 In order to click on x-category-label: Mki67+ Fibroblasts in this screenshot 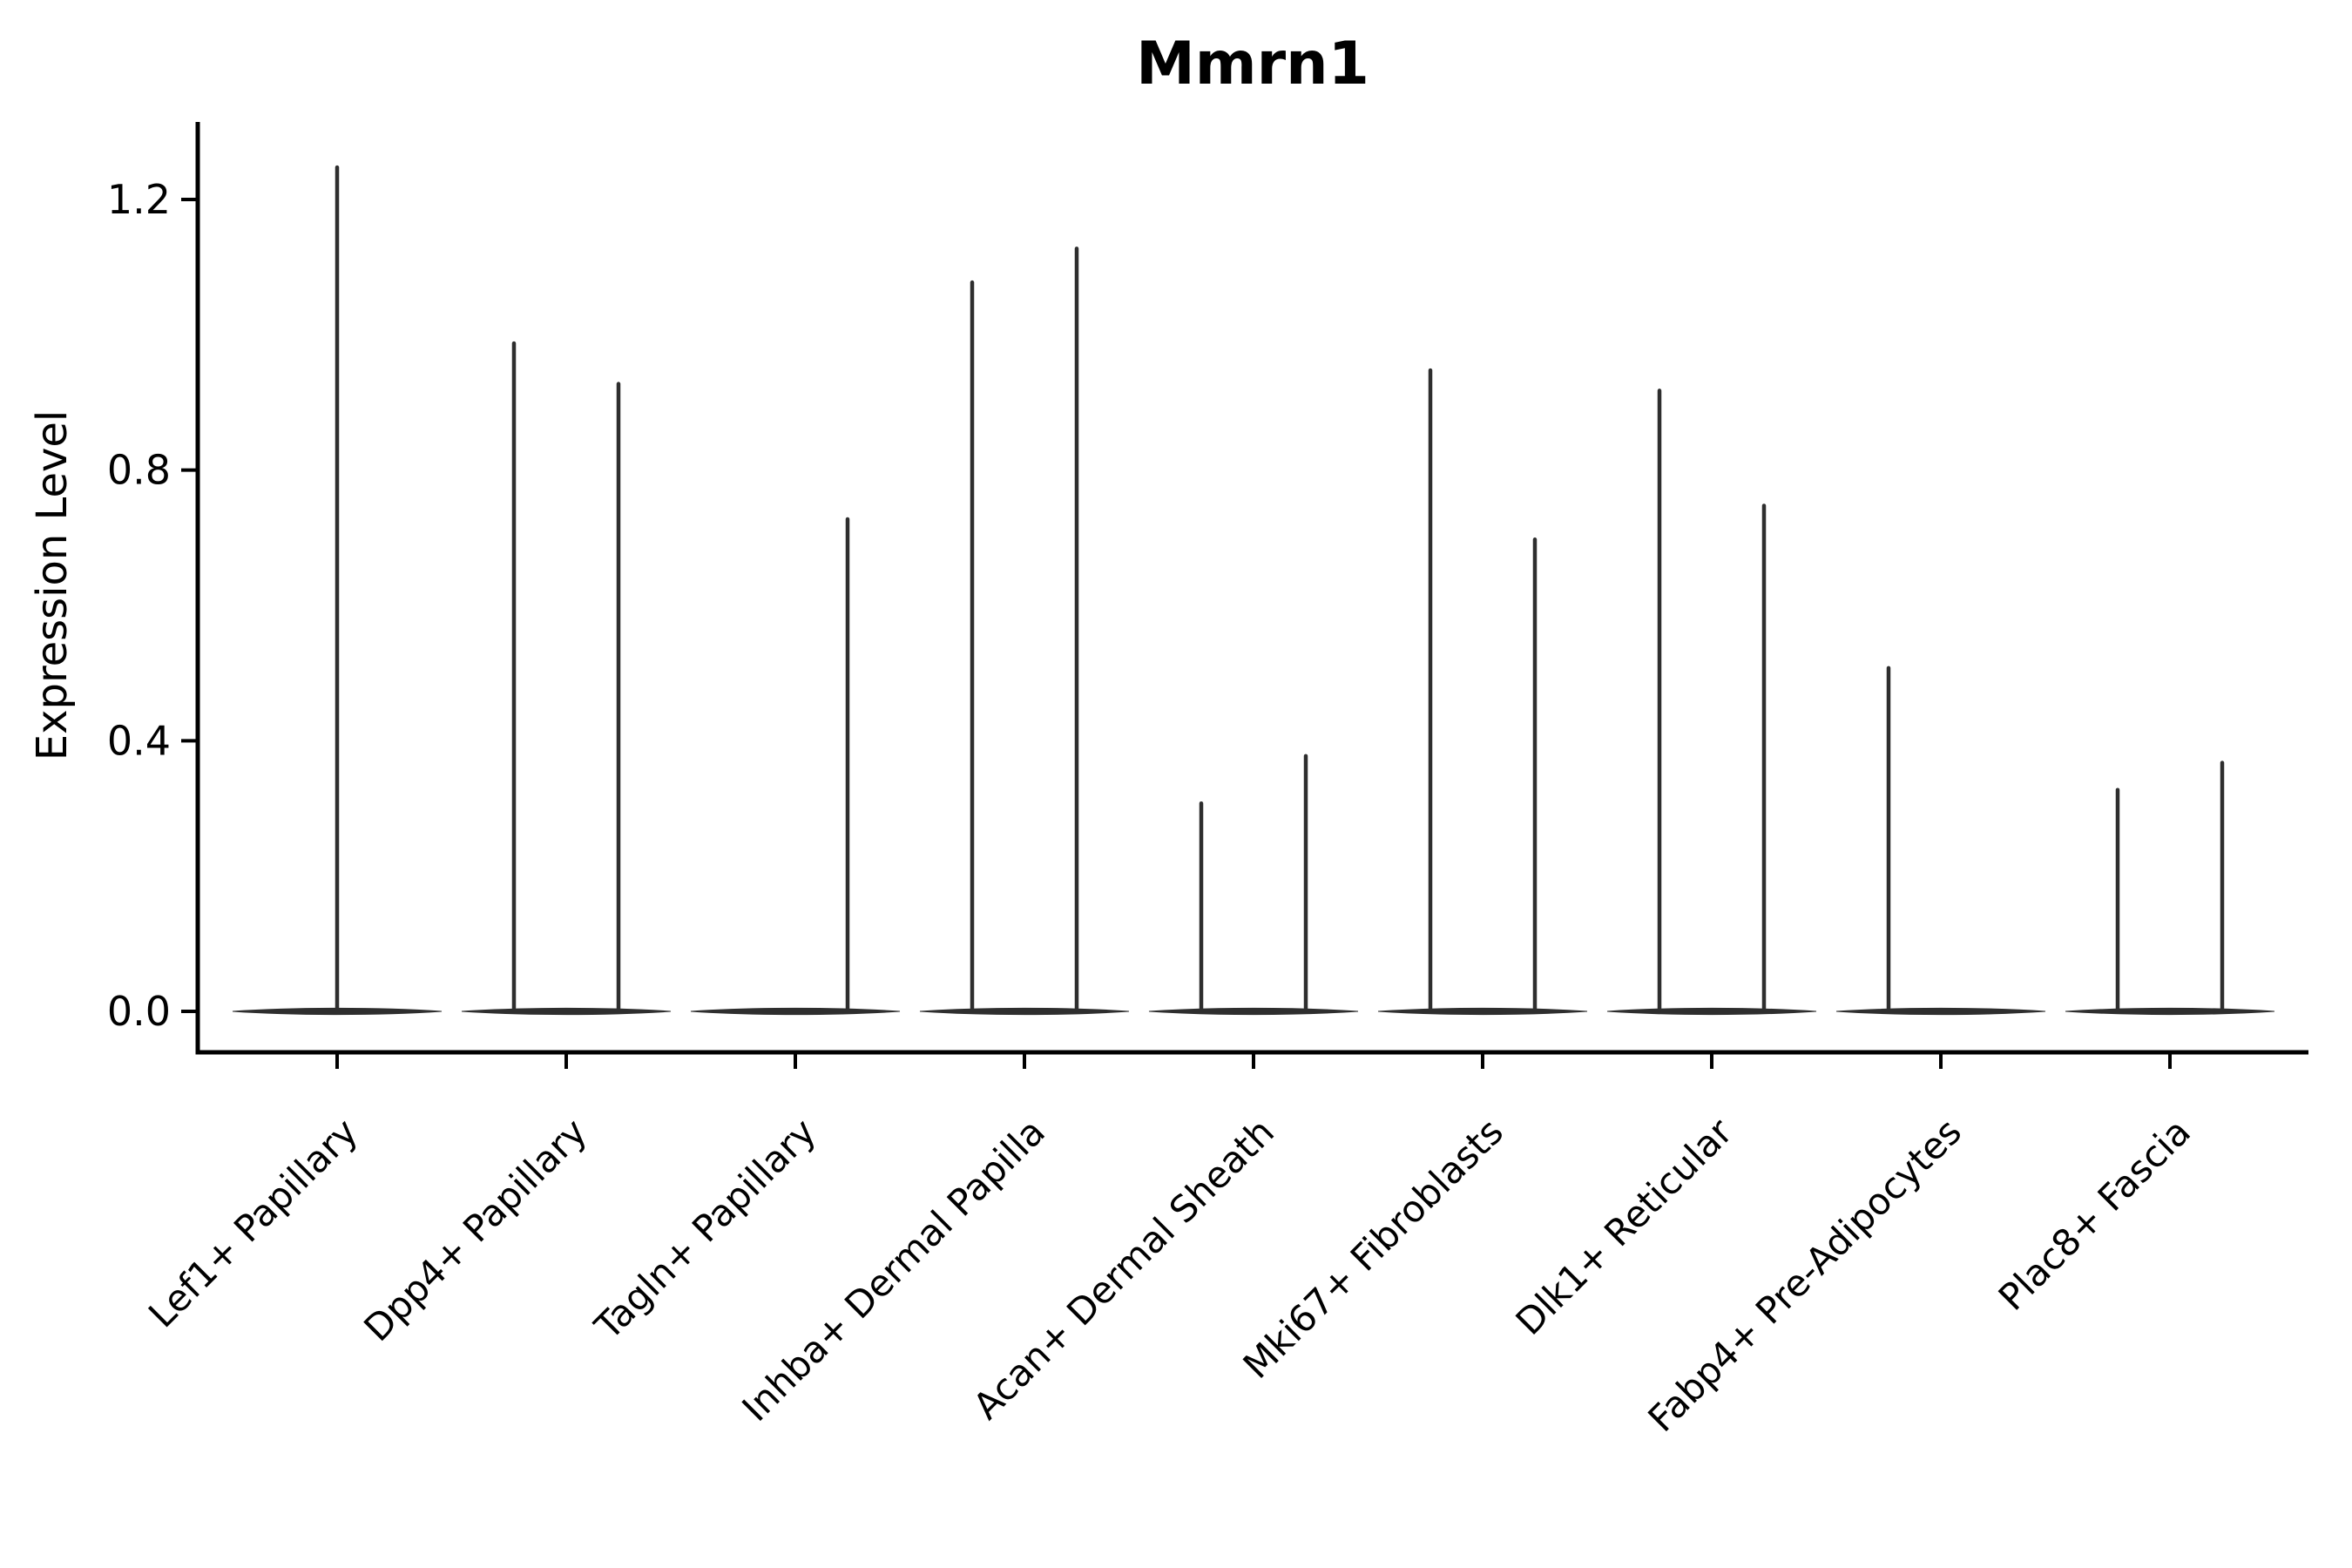, I will do `click(1373, 1248)`.